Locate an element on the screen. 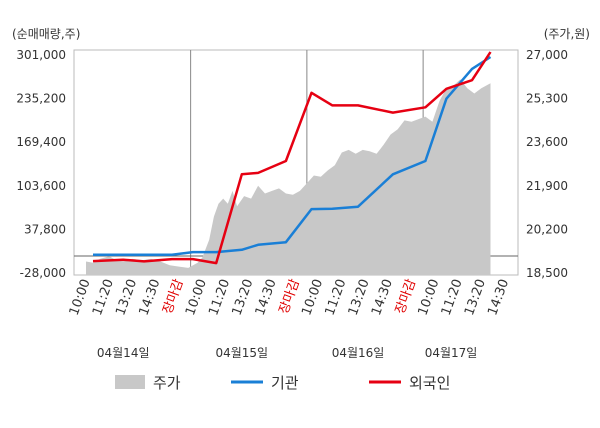 The width and height of the screenshot is (600, 428). legend-label-price: 주가 is located at coordinates (167, 383).